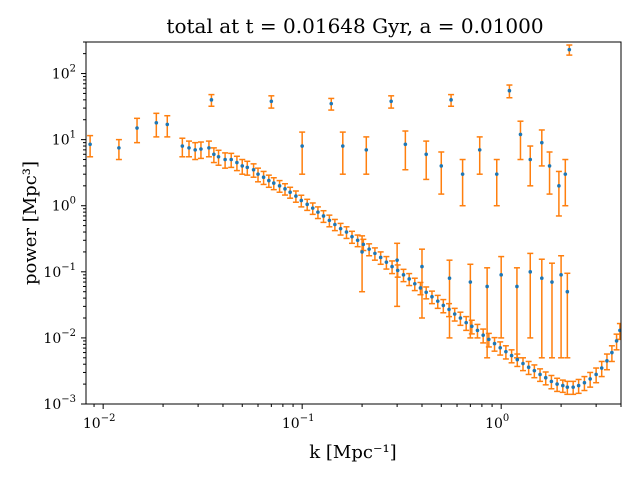  Describe the element at coordinates (30, 223) in the screenshot. I see `y-axis-label: power [Mpc³]` at that location.